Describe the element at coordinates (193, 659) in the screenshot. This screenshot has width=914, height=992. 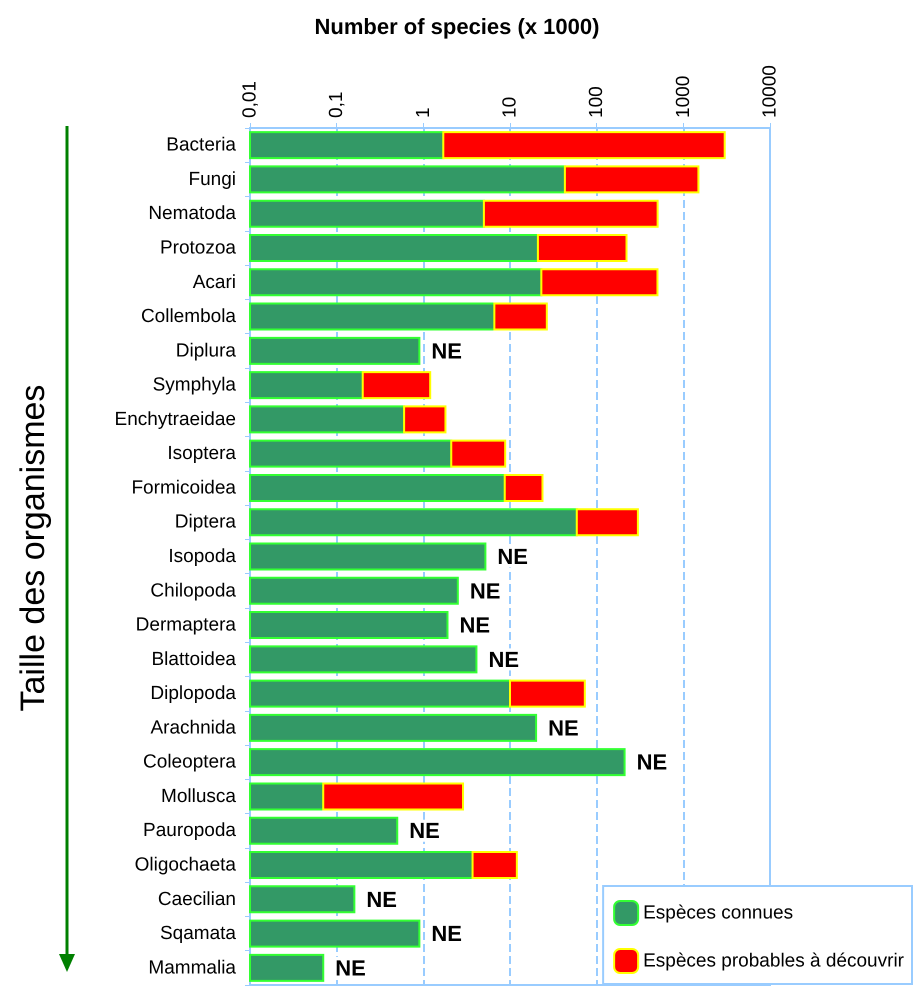
I see `y-tick-label: Blattoidea` at that location.